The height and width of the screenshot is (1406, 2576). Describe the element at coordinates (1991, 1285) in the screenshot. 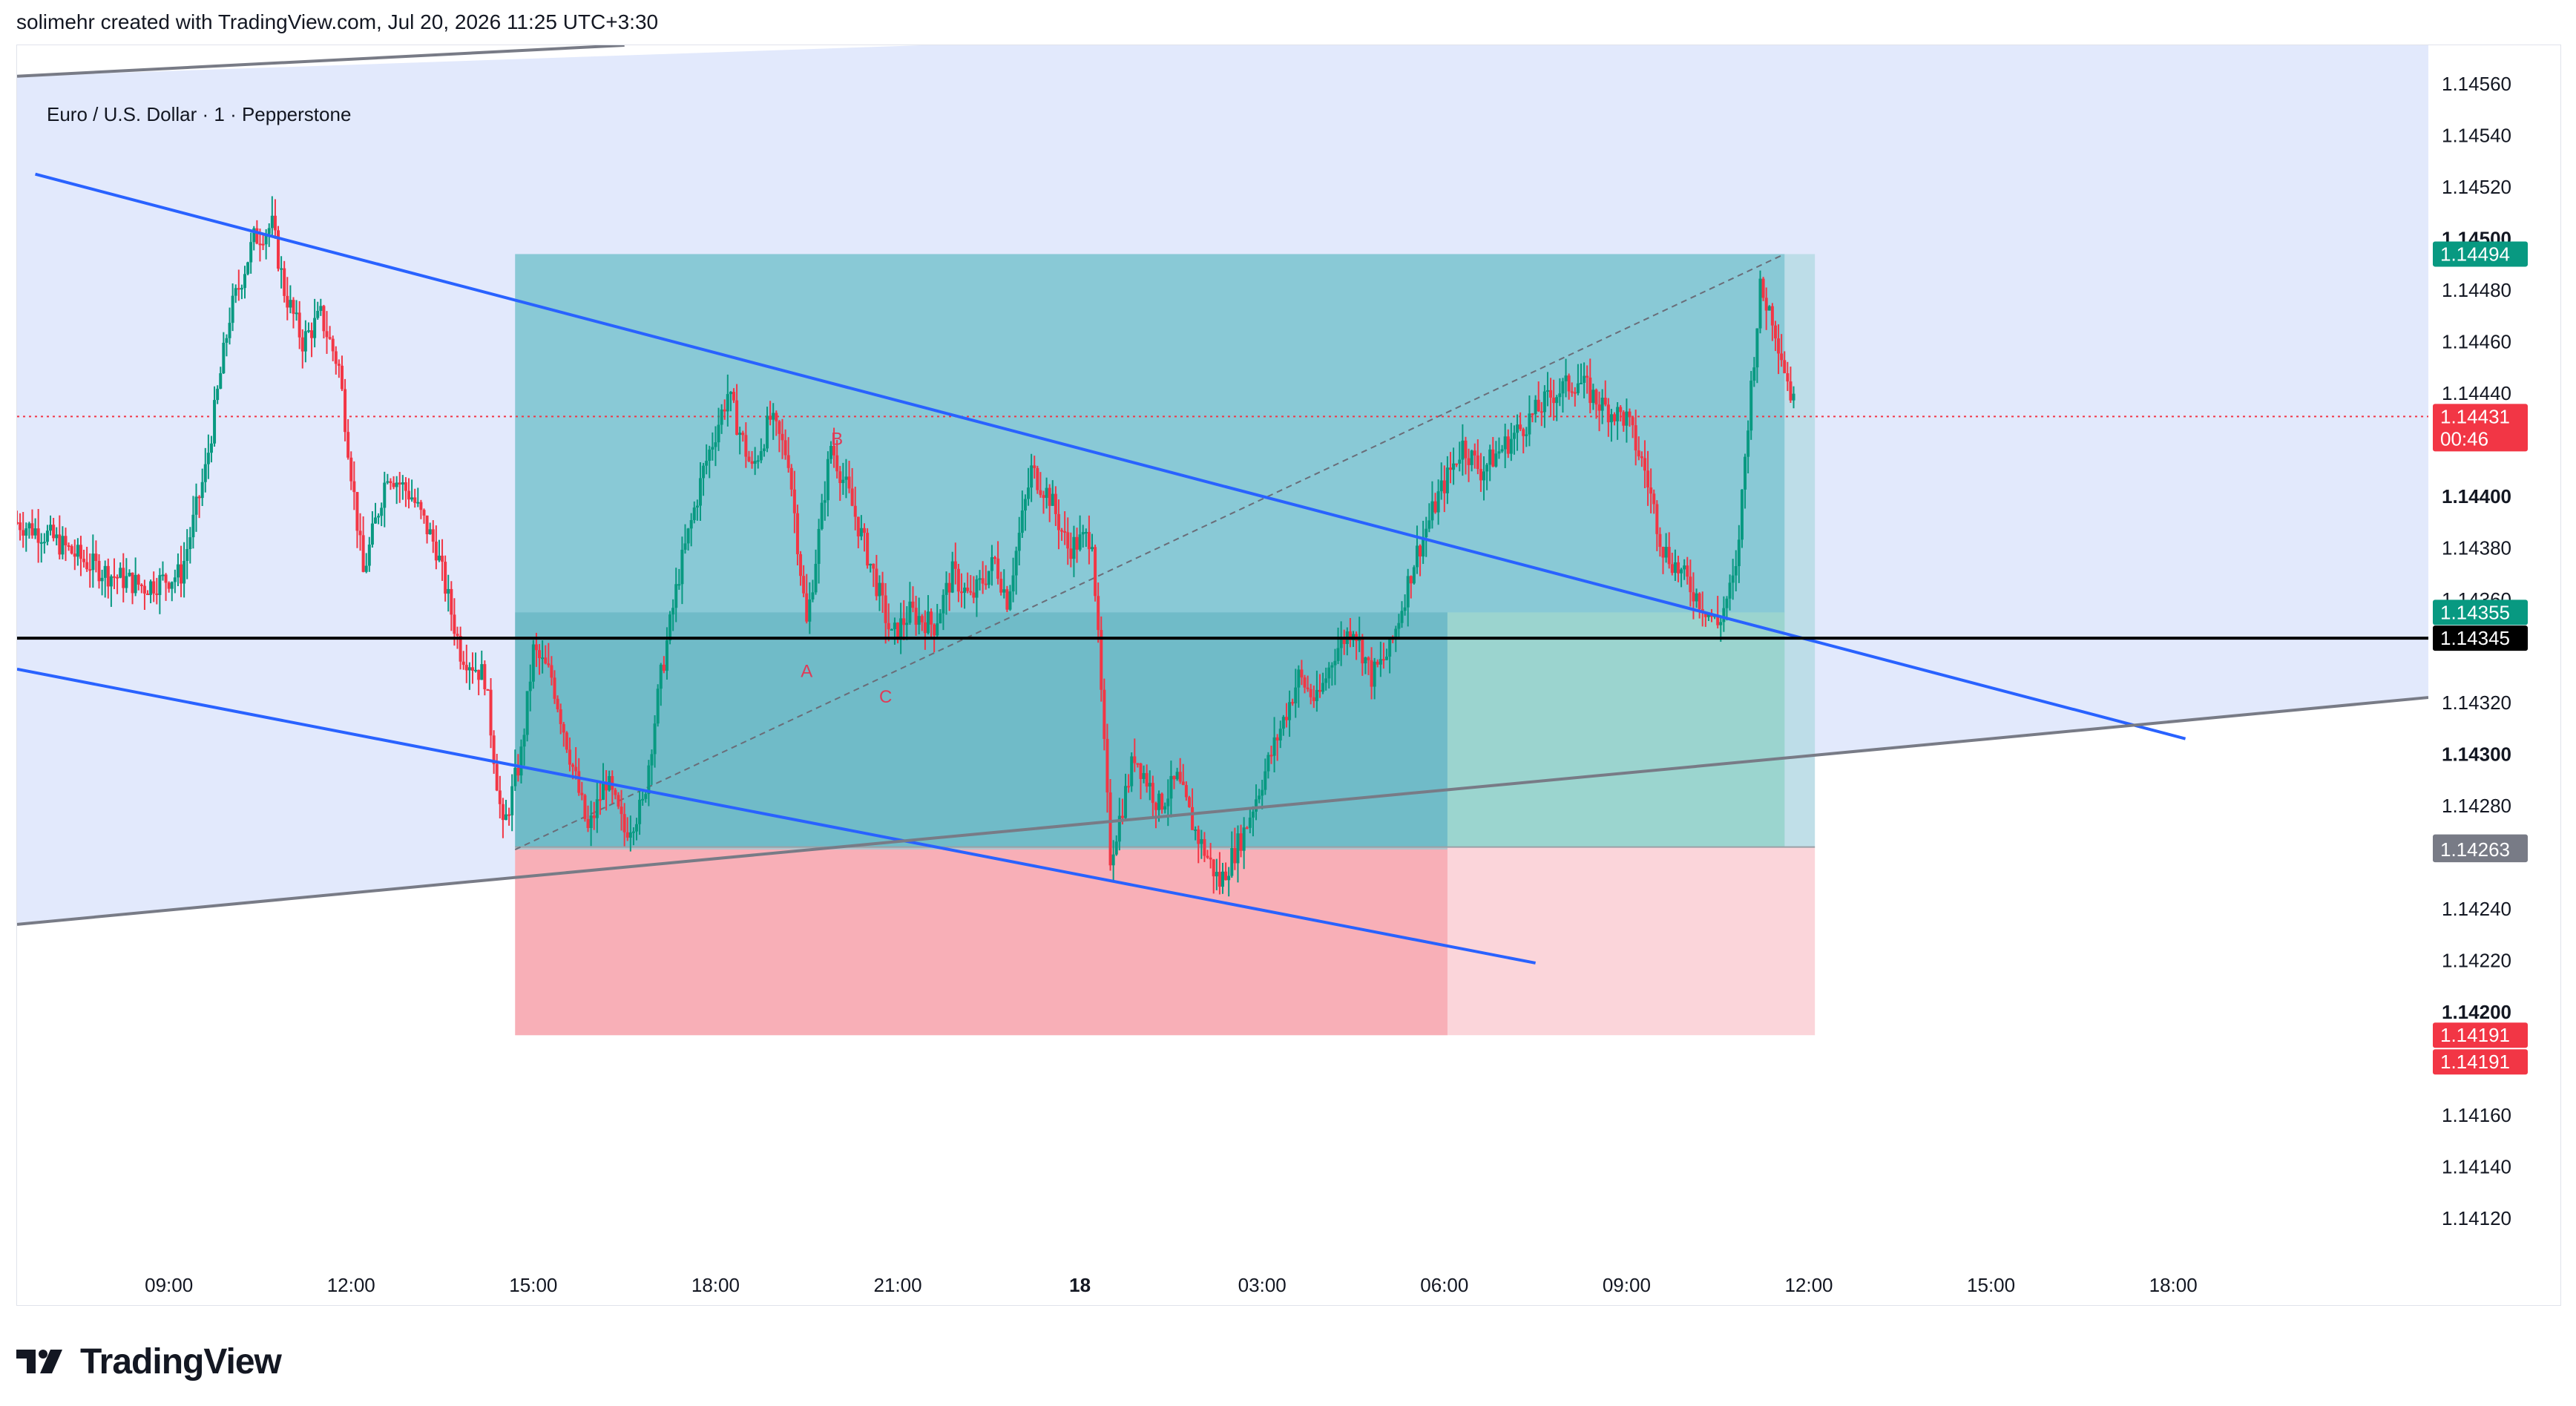

I see `time-tick-label: 15:00` at that location.